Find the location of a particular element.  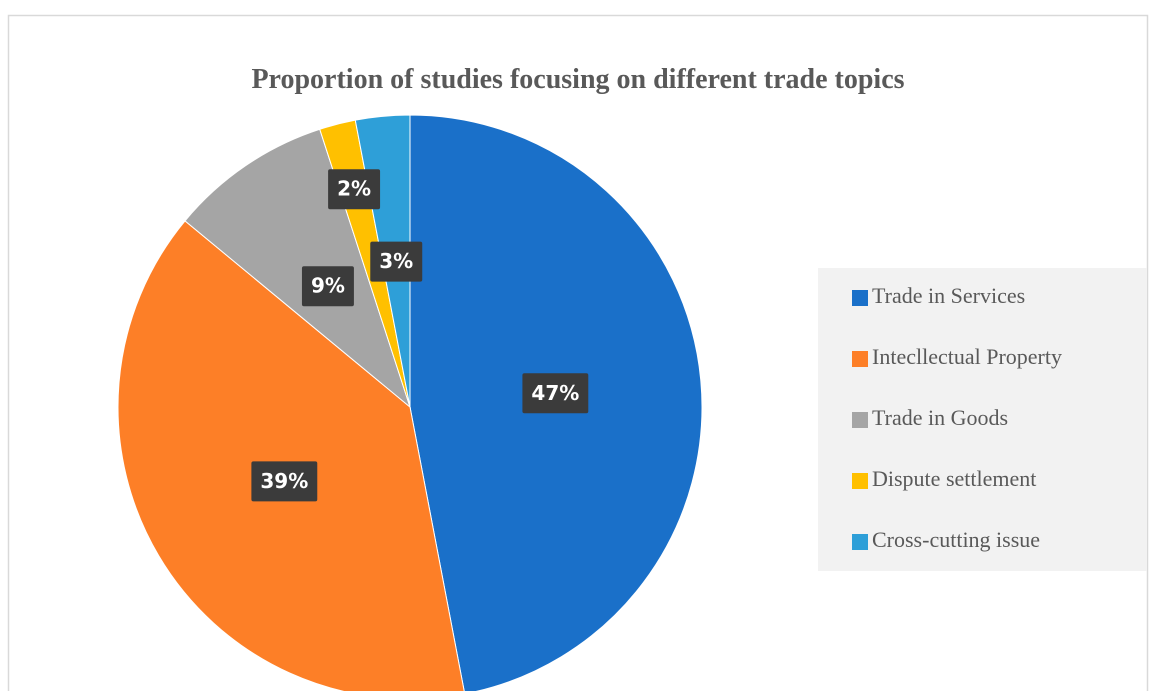

data-label: 2% is located at coordinates (354, 189).